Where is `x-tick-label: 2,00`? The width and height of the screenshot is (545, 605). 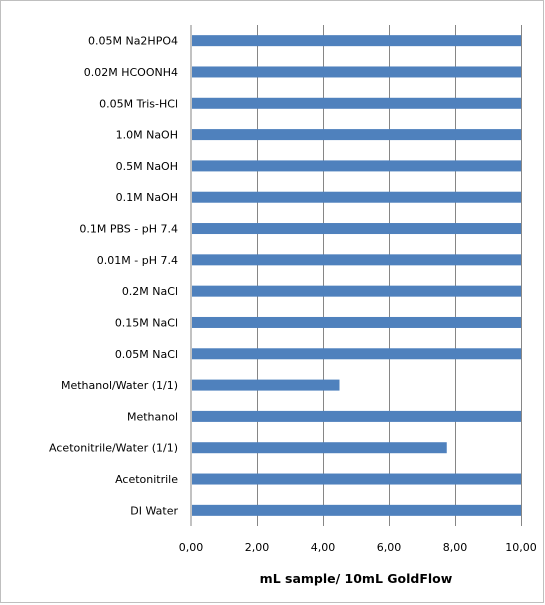 x-tick-label: 2,00 is located at coordinates (257, 547).